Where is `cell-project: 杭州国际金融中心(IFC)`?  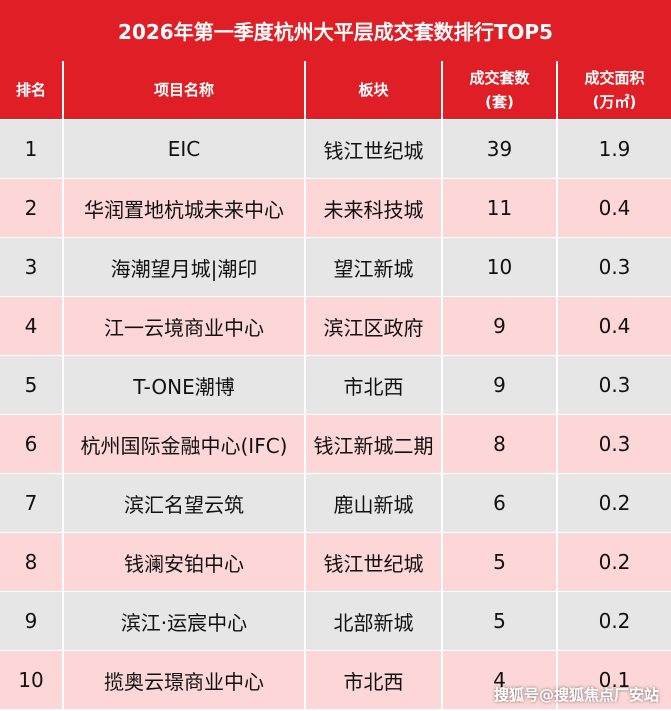 cell-project: 杭州国际金融中心(IFC) is located at coordinates (183, 444).